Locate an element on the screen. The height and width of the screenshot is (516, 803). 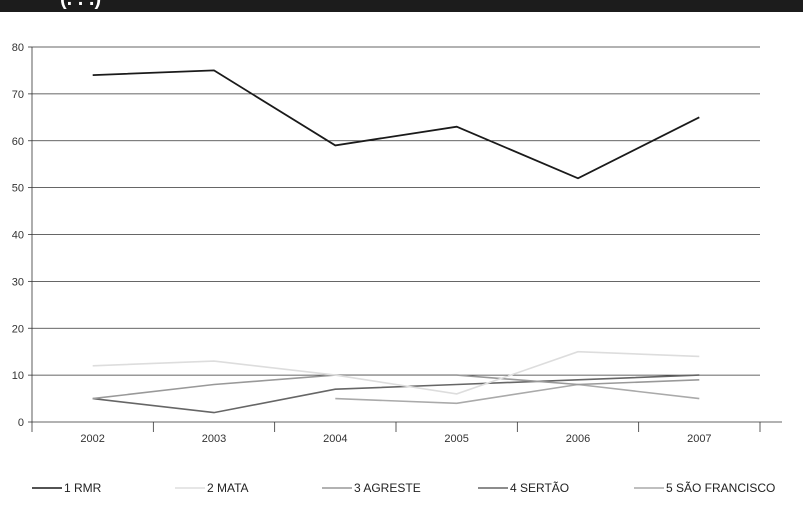
legend-label-4: 4 SERTÃO is located at coordinates (539, 488).